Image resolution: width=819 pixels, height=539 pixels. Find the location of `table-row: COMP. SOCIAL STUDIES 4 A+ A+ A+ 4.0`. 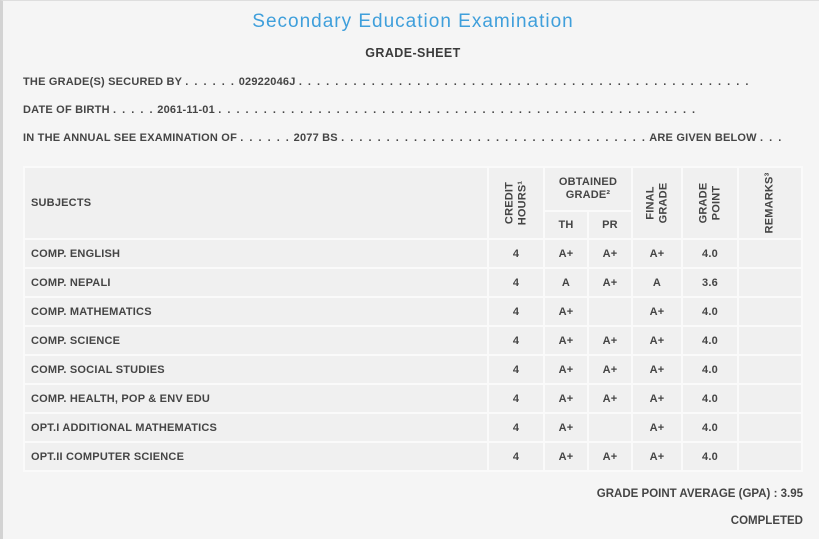

table-row: COMP. SOCIAL STUDIES 4 A+ A+ A+ 4.0 is located at coordinates (413, 369).